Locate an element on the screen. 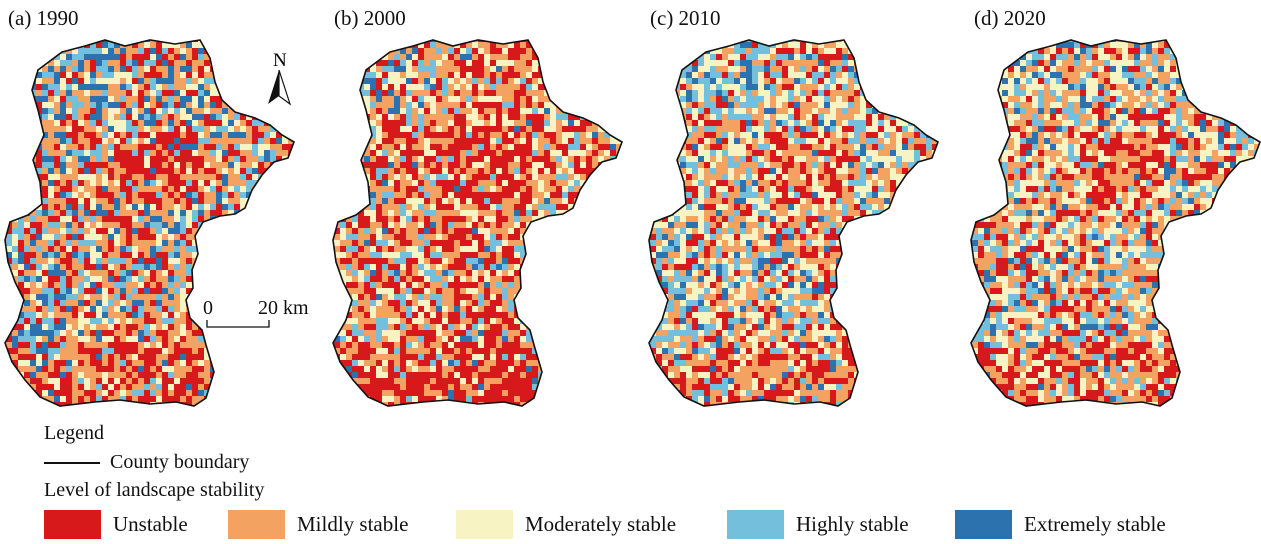 The height and width of the screenshot is (544, 1261). legend-item-highly-stable: Highly stable is located at coordinates (841, 524).